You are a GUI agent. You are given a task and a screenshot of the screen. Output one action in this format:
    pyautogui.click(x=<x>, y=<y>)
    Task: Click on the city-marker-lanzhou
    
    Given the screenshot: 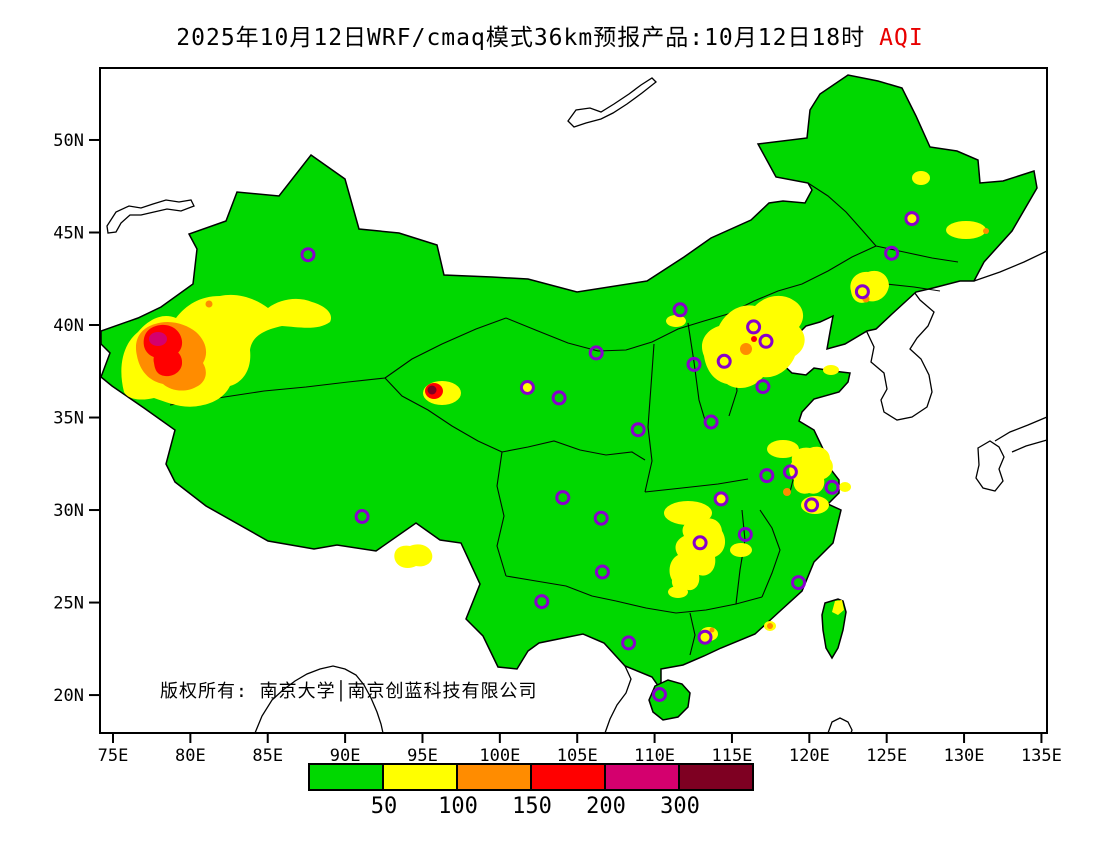 What is the action you would take?
    pyautogui.click(x=559, y=398)
    